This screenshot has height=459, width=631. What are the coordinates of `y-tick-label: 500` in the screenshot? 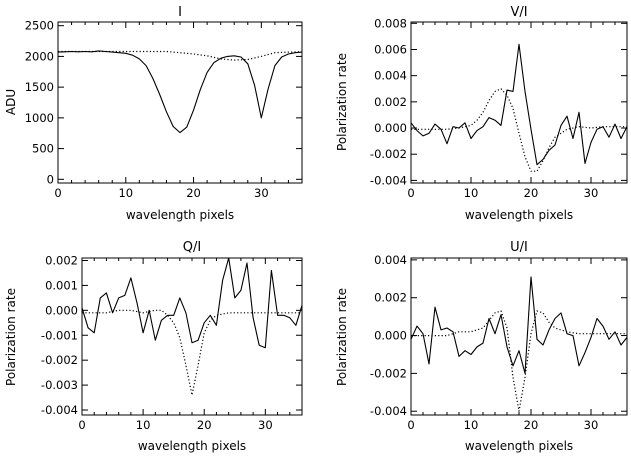 It's located at (43, 149).